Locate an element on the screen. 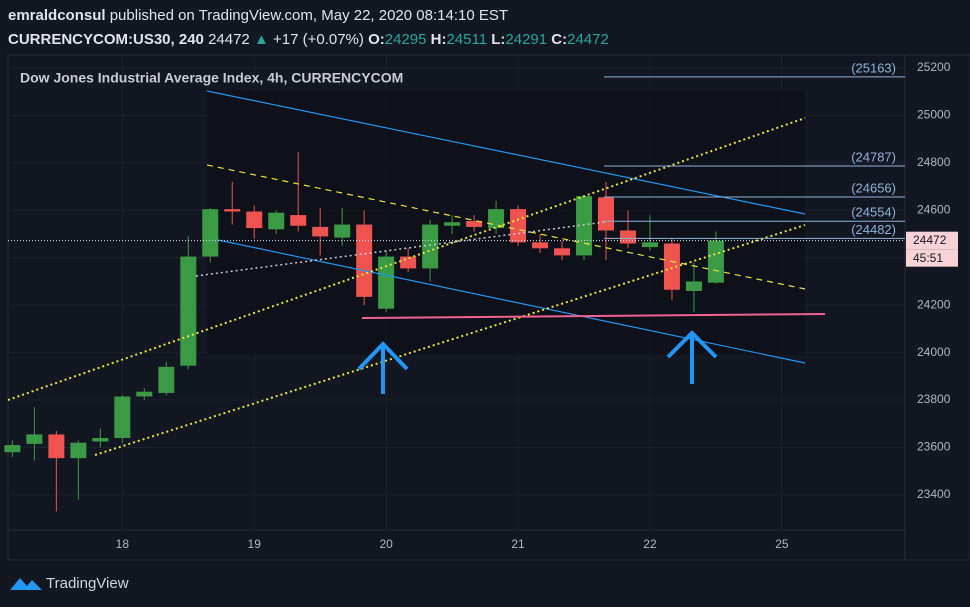 The image size is (970, 607). x-tick-label: 19 is located at coordinates (255, 544).